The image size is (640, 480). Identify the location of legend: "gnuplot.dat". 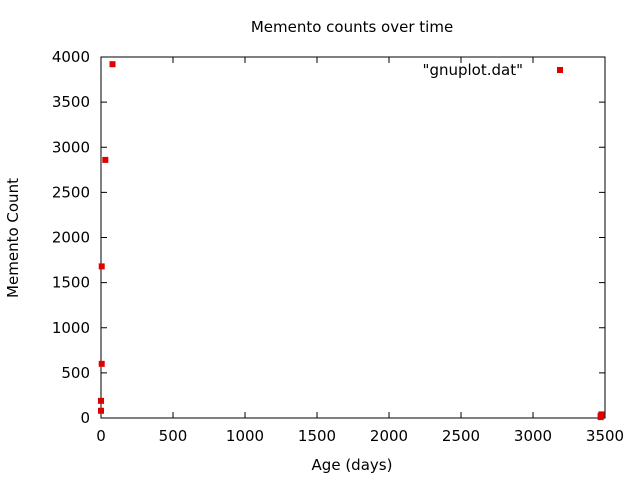
(493, 70).